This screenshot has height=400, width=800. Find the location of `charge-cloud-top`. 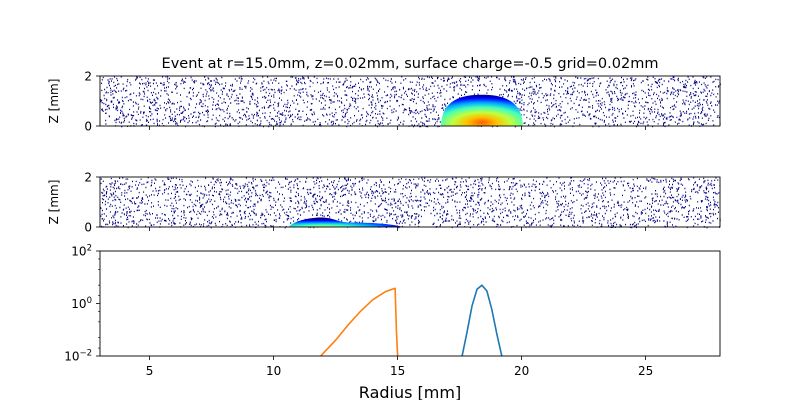

charge-cloud-top is located at coordinates (482, 110).